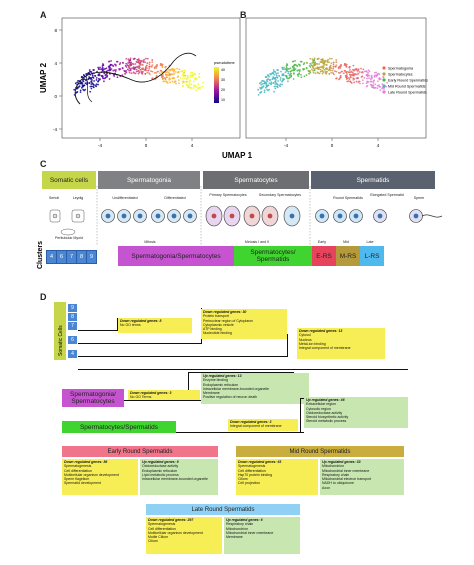  I want to click on d-cluster-7: 7, so click(72, 326).